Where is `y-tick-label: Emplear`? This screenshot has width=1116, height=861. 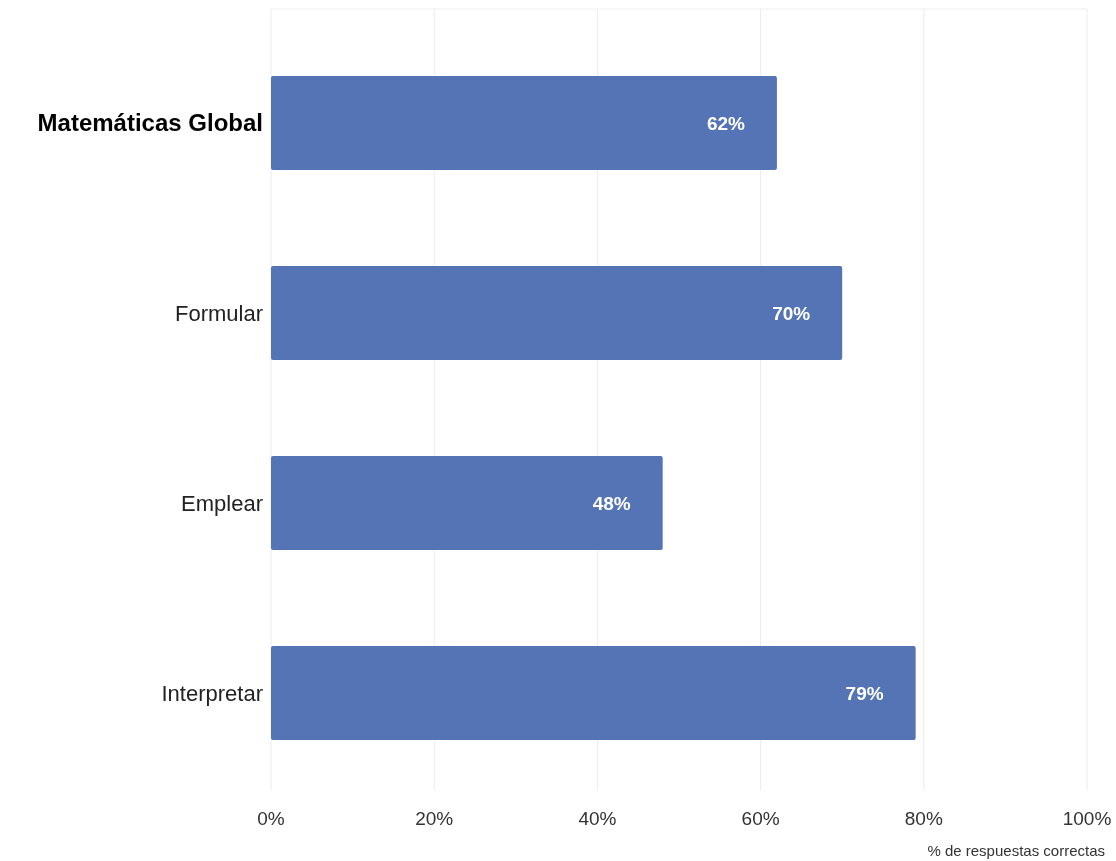
y-tick-label: Emplear is located at coordinates (222, 503).